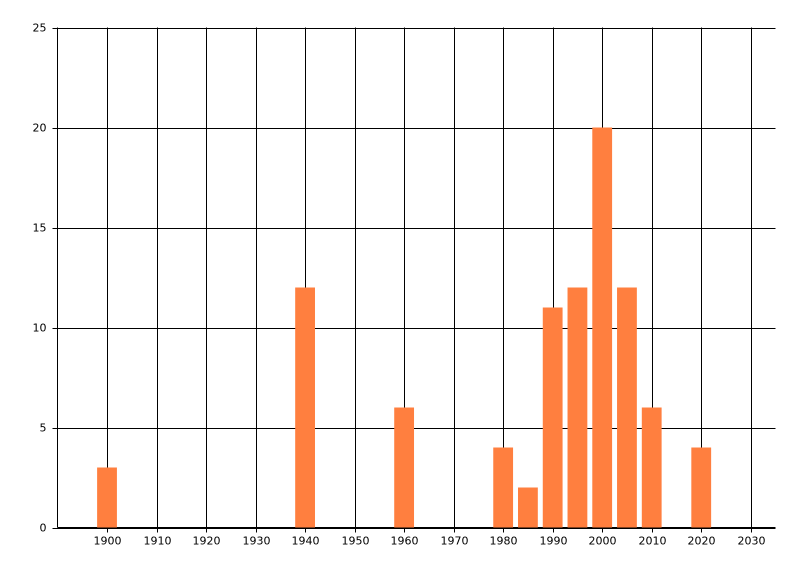 Image resolution: width=800 pixels, height=576 pixels. Describe the element at coordinates (257, 541) in the screenshot. I see `x-tick-label: 1930` at that location.